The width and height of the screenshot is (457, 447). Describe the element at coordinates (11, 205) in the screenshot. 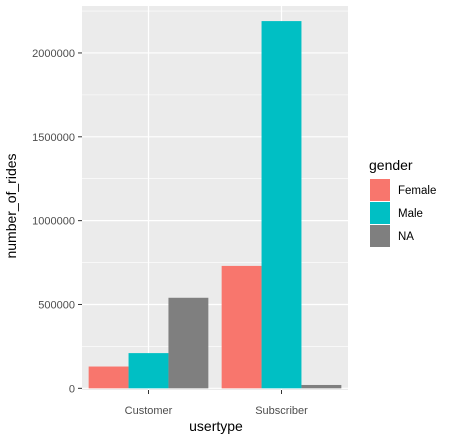

I see `y-axis-title: number_of_rides` at that location.